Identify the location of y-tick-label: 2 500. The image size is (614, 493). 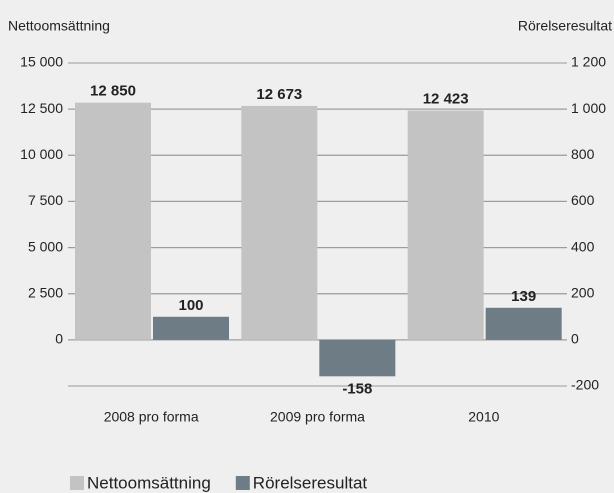
(45, 292).